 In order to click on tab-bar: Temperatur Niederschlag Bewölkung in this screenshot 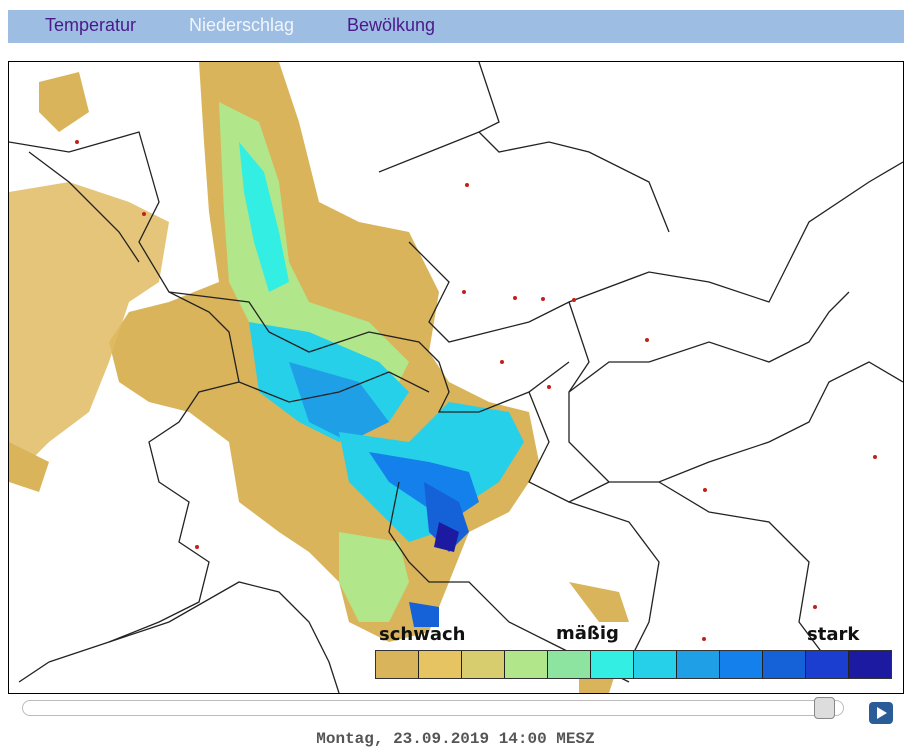, I will do `click(456, 26)`.